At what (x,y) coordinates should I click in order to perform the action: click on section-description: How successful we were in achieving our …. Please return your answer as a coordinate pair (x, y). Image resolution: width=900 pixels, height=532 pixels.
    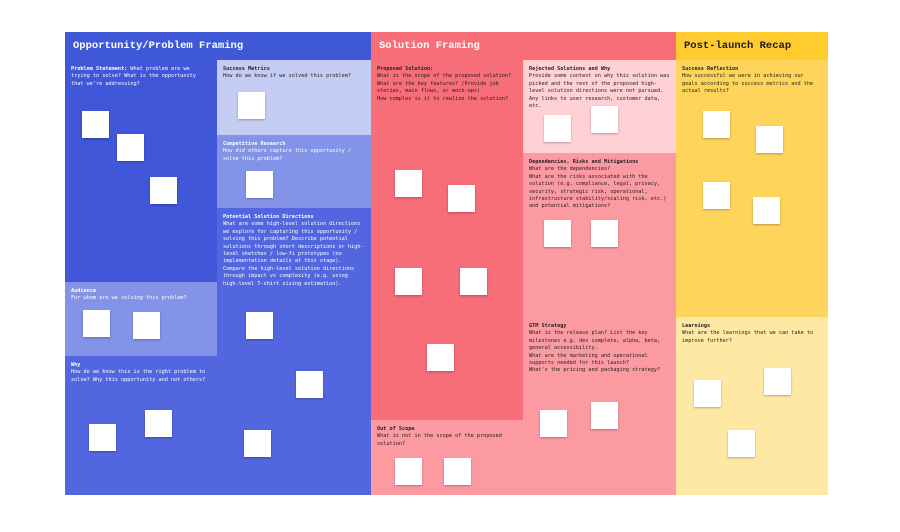
    Looking at the image, I should click on (748, 84).